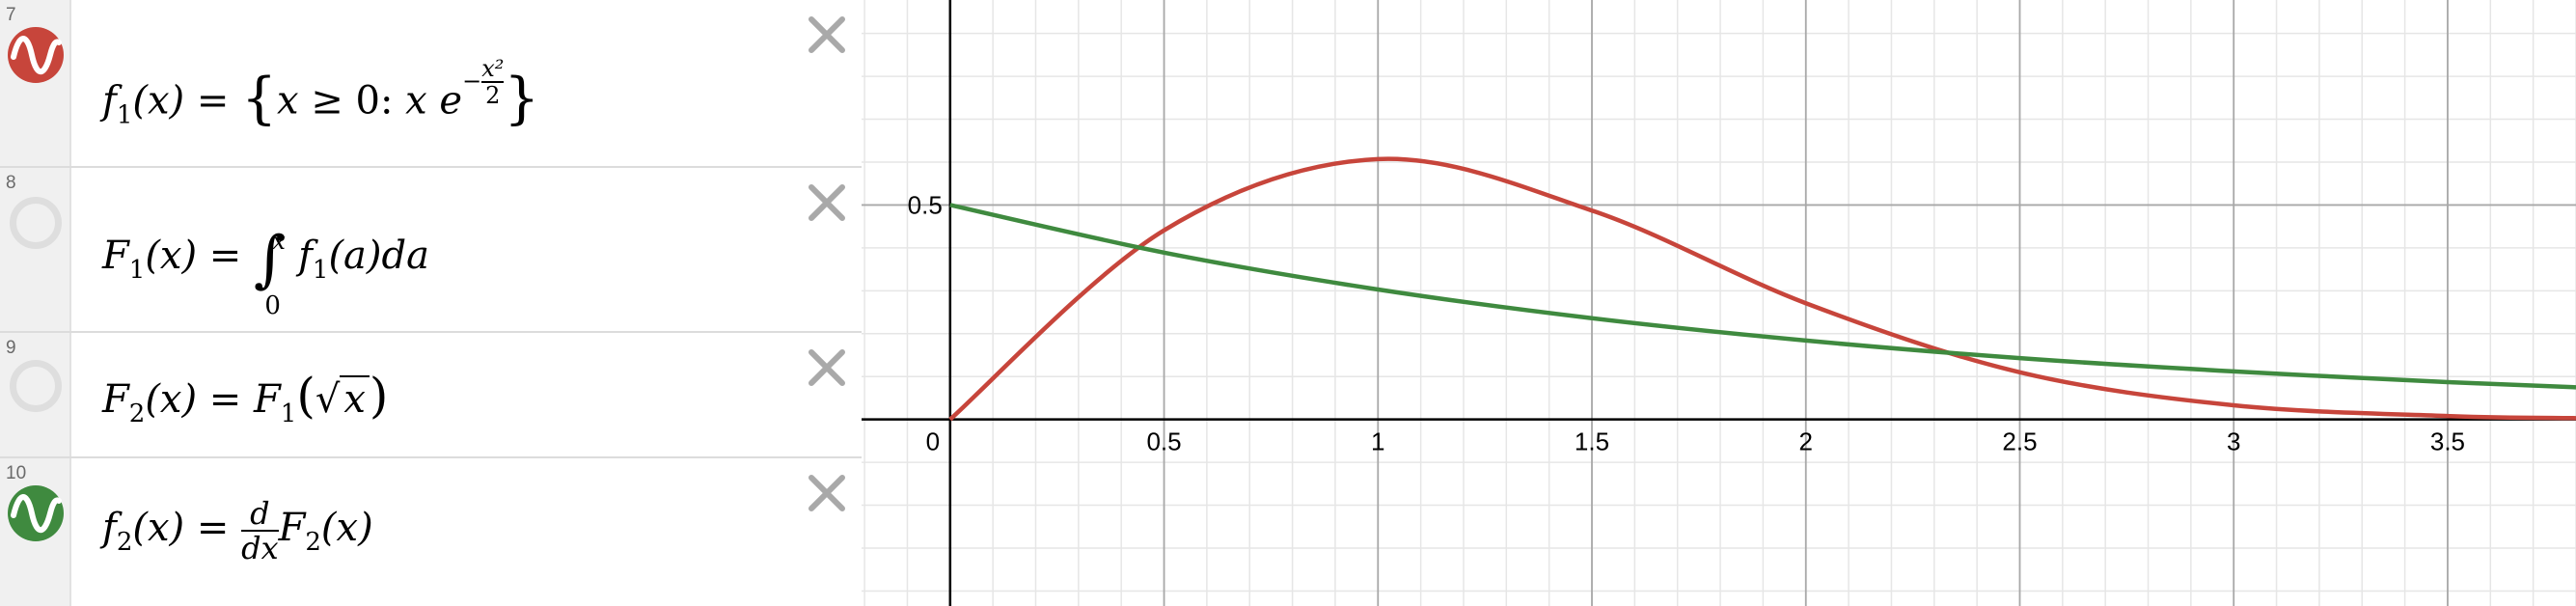 The height and width of the screenshot is (606, 2576). Describe the element at coordinates (246, 398) in the screenshot. I see `expression-formula: F2(x) = F1(√ x)` at that location.